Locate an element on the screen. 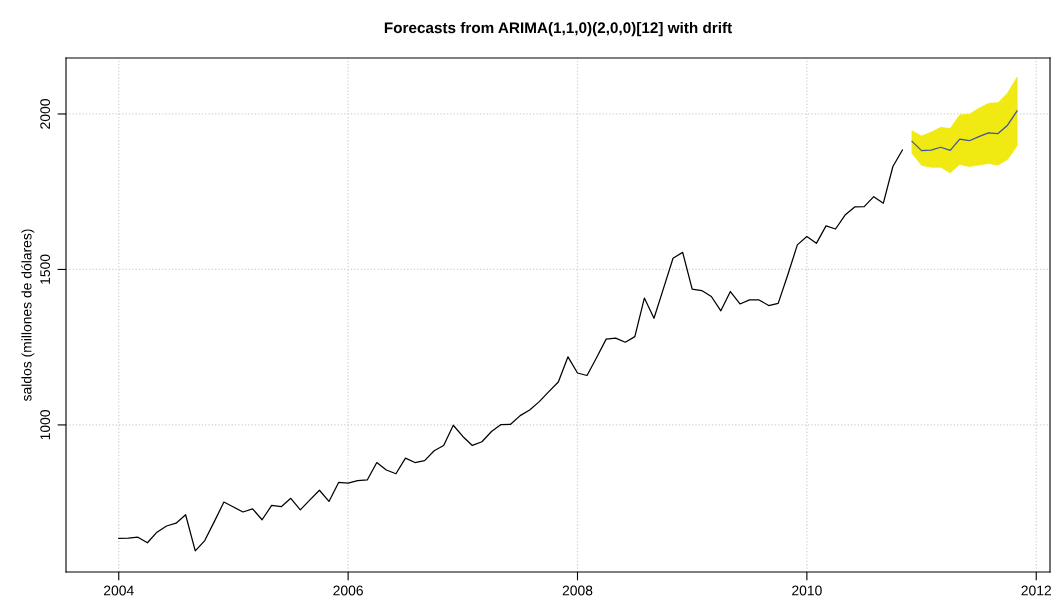 The width and height of the screenshot is (1056, 614). x-tick-label: 2012 is located at coordinates (1036, 590).